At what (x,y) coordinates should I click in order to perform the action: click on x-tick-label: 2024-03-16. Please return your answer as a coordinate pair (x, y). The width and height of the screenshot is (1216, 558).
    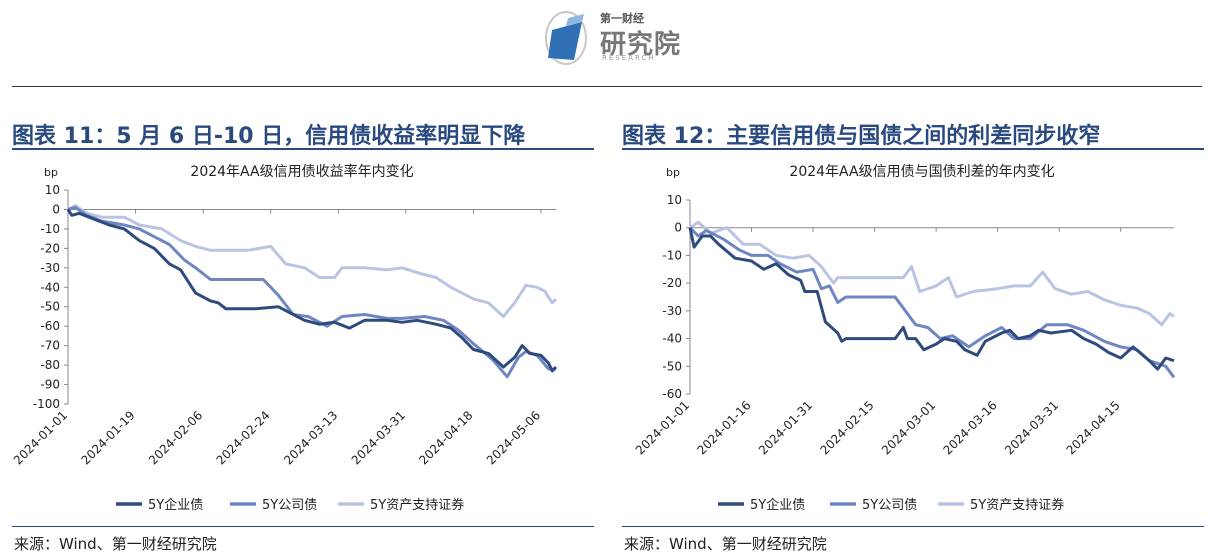
    Looking at the image, I should click on (970, 427).